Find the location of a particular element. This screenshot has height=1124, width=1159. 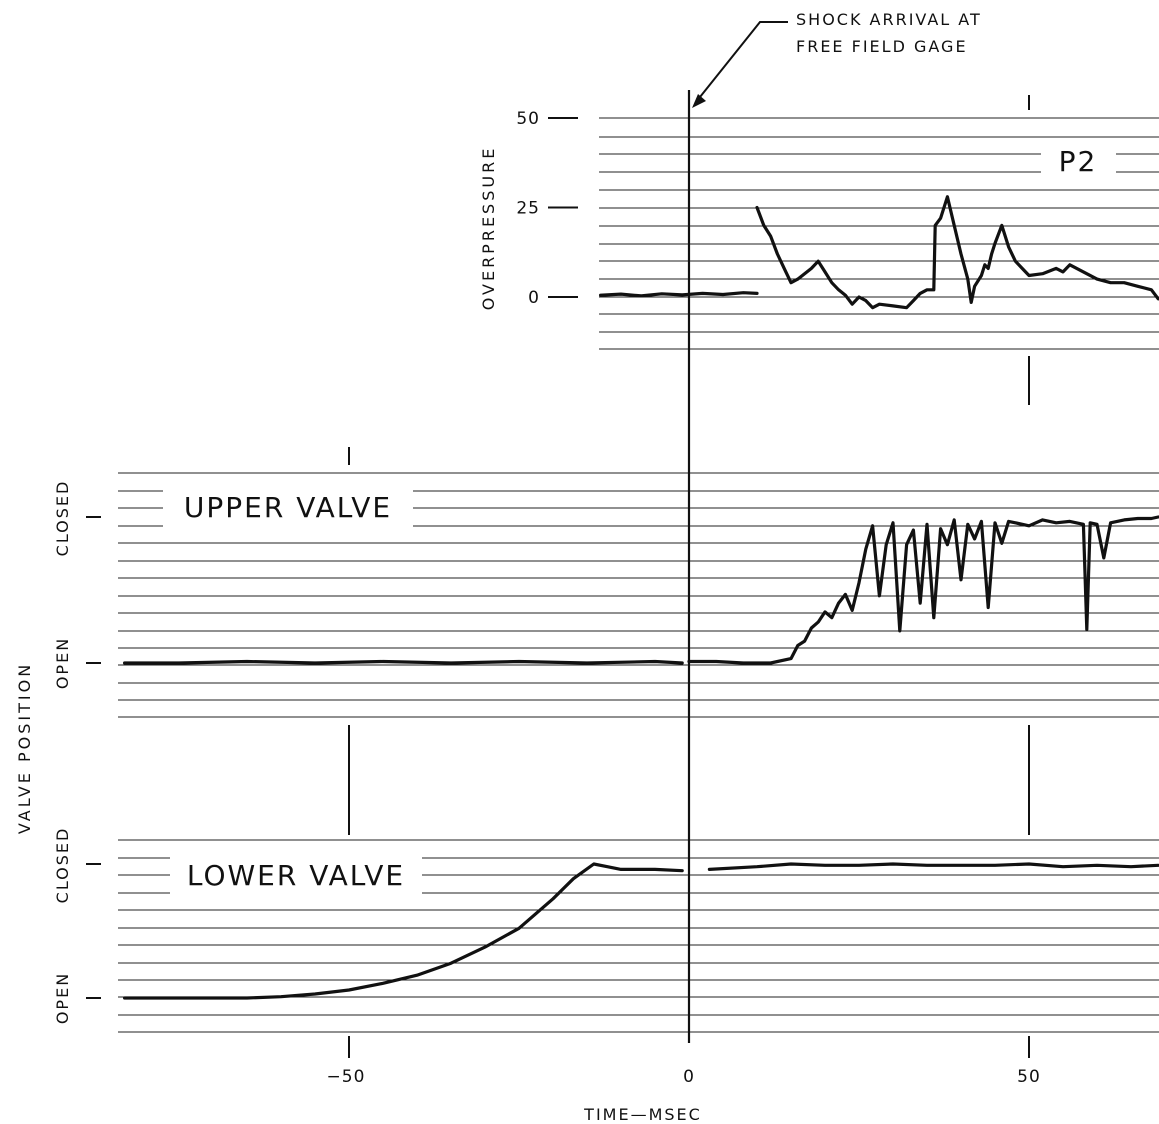

lower-valve-title-group: LOWER VALVE is located at coordinates (296, 875).